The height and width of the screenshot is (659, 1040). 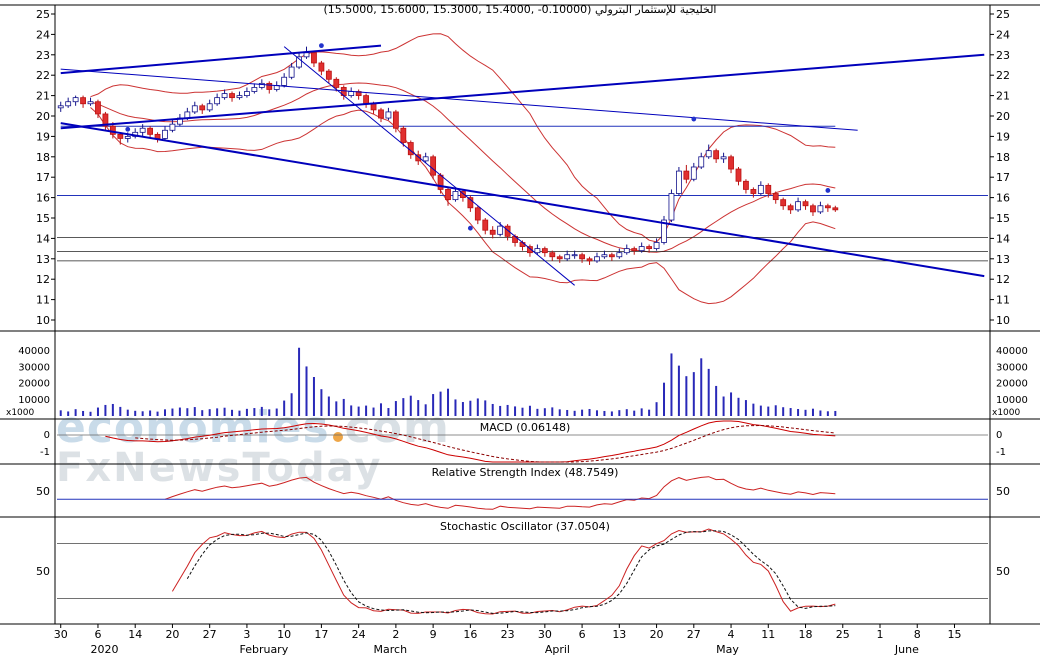 I want to click on stochastic-label: Stochastic Oscillator (37.0504), so click(x=525, y=526).